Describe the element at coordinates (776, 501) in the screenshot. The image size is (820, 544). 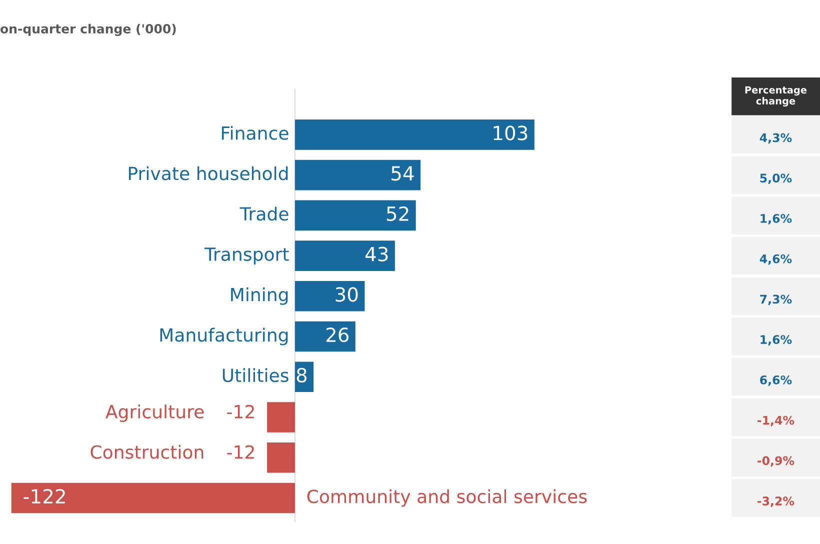
I see `text: -3,2%` at that location.